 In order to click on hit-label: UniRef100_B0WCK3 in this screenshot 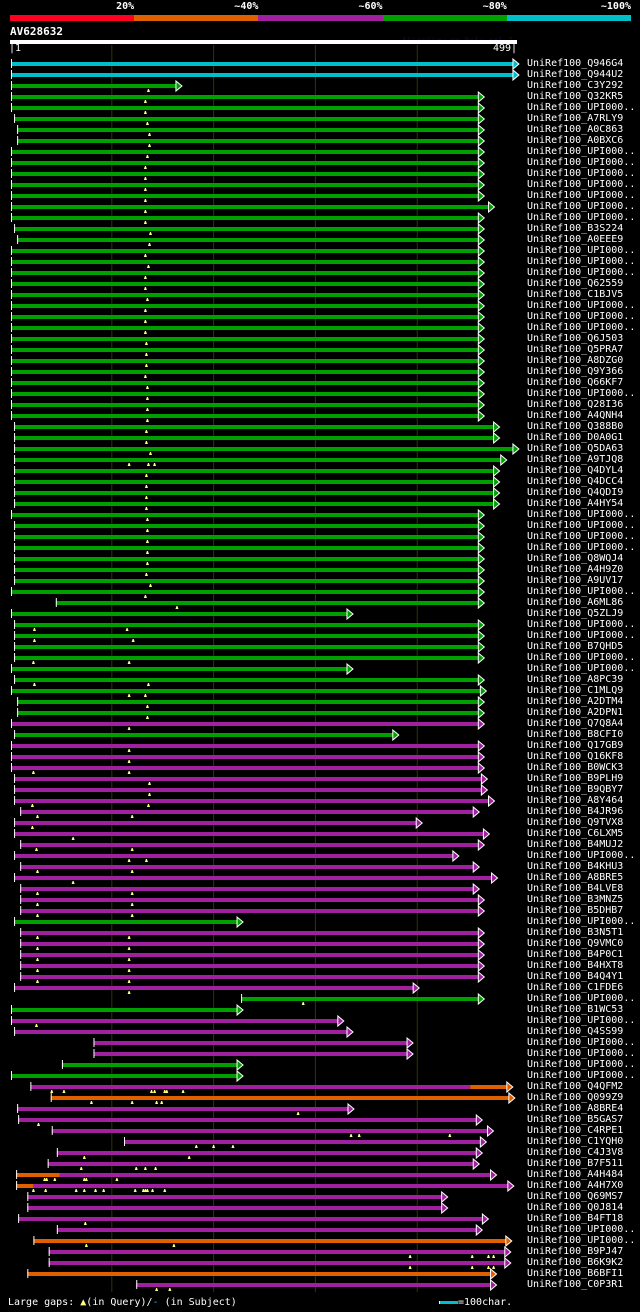, I will do `click(575, 767)`.